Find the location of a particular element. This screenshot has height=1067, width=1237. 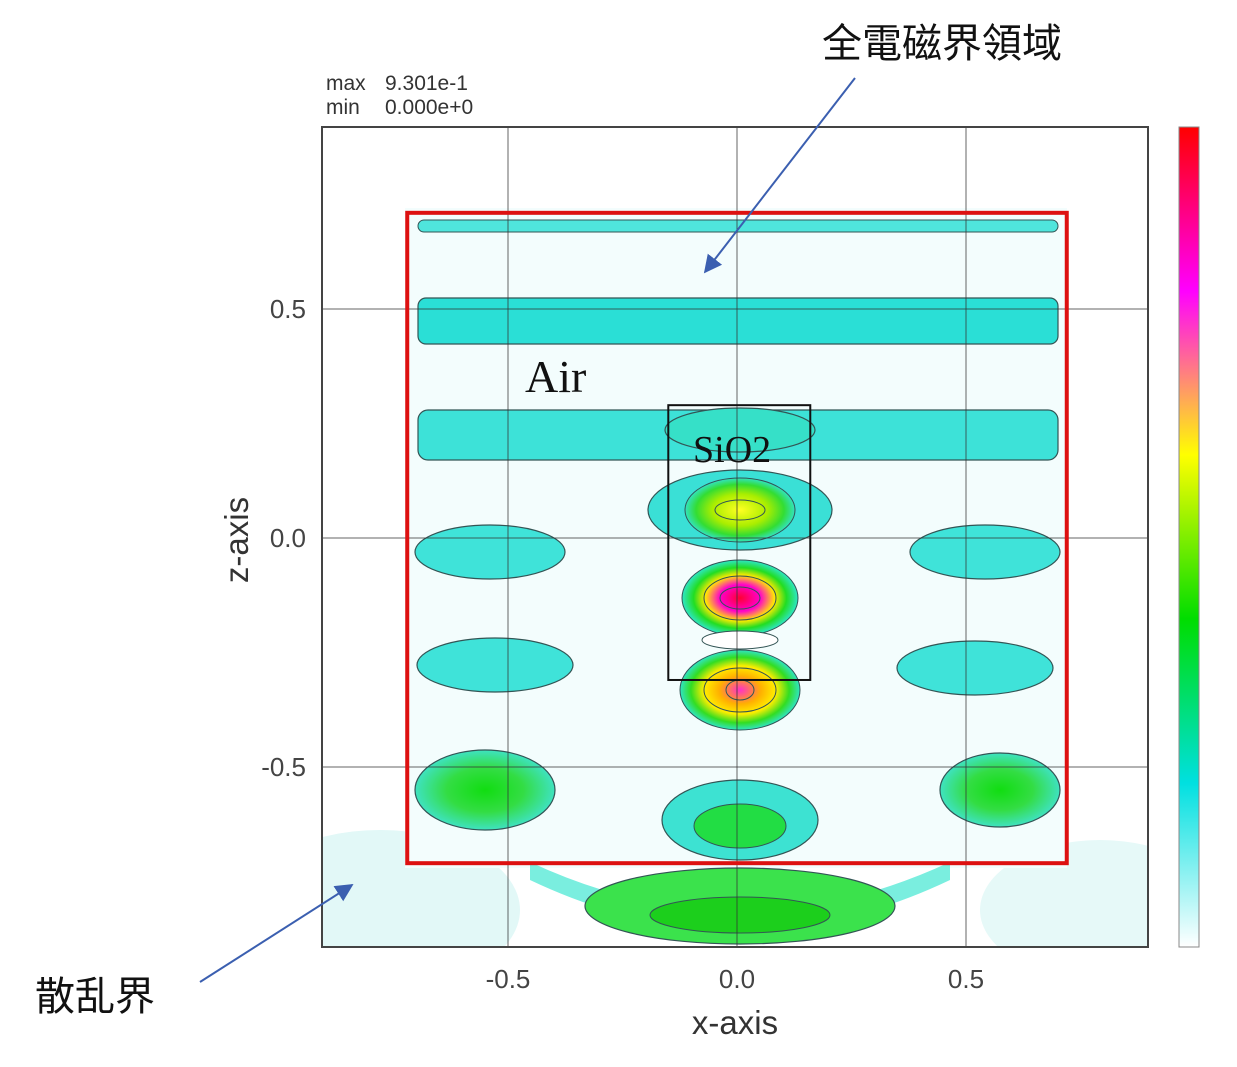

y-tick-label: 0.5 is located at coordinates (288, 309).